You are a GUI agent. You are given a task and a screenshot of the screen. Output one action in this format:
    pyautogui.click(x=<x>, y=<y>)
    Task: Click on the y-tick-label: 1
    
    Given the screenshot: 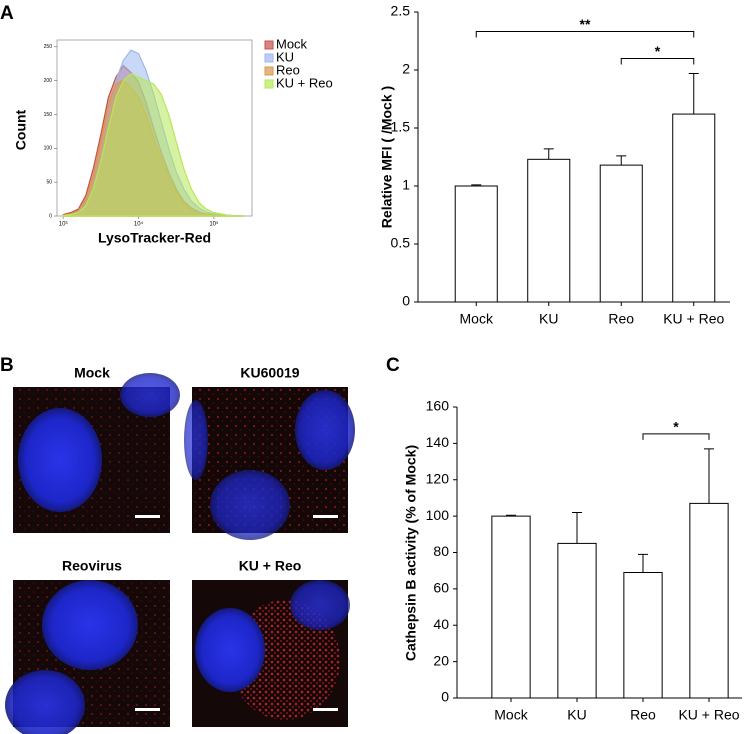 What is the action you would take?
    pyautogui.click(x=406, y=185)
    